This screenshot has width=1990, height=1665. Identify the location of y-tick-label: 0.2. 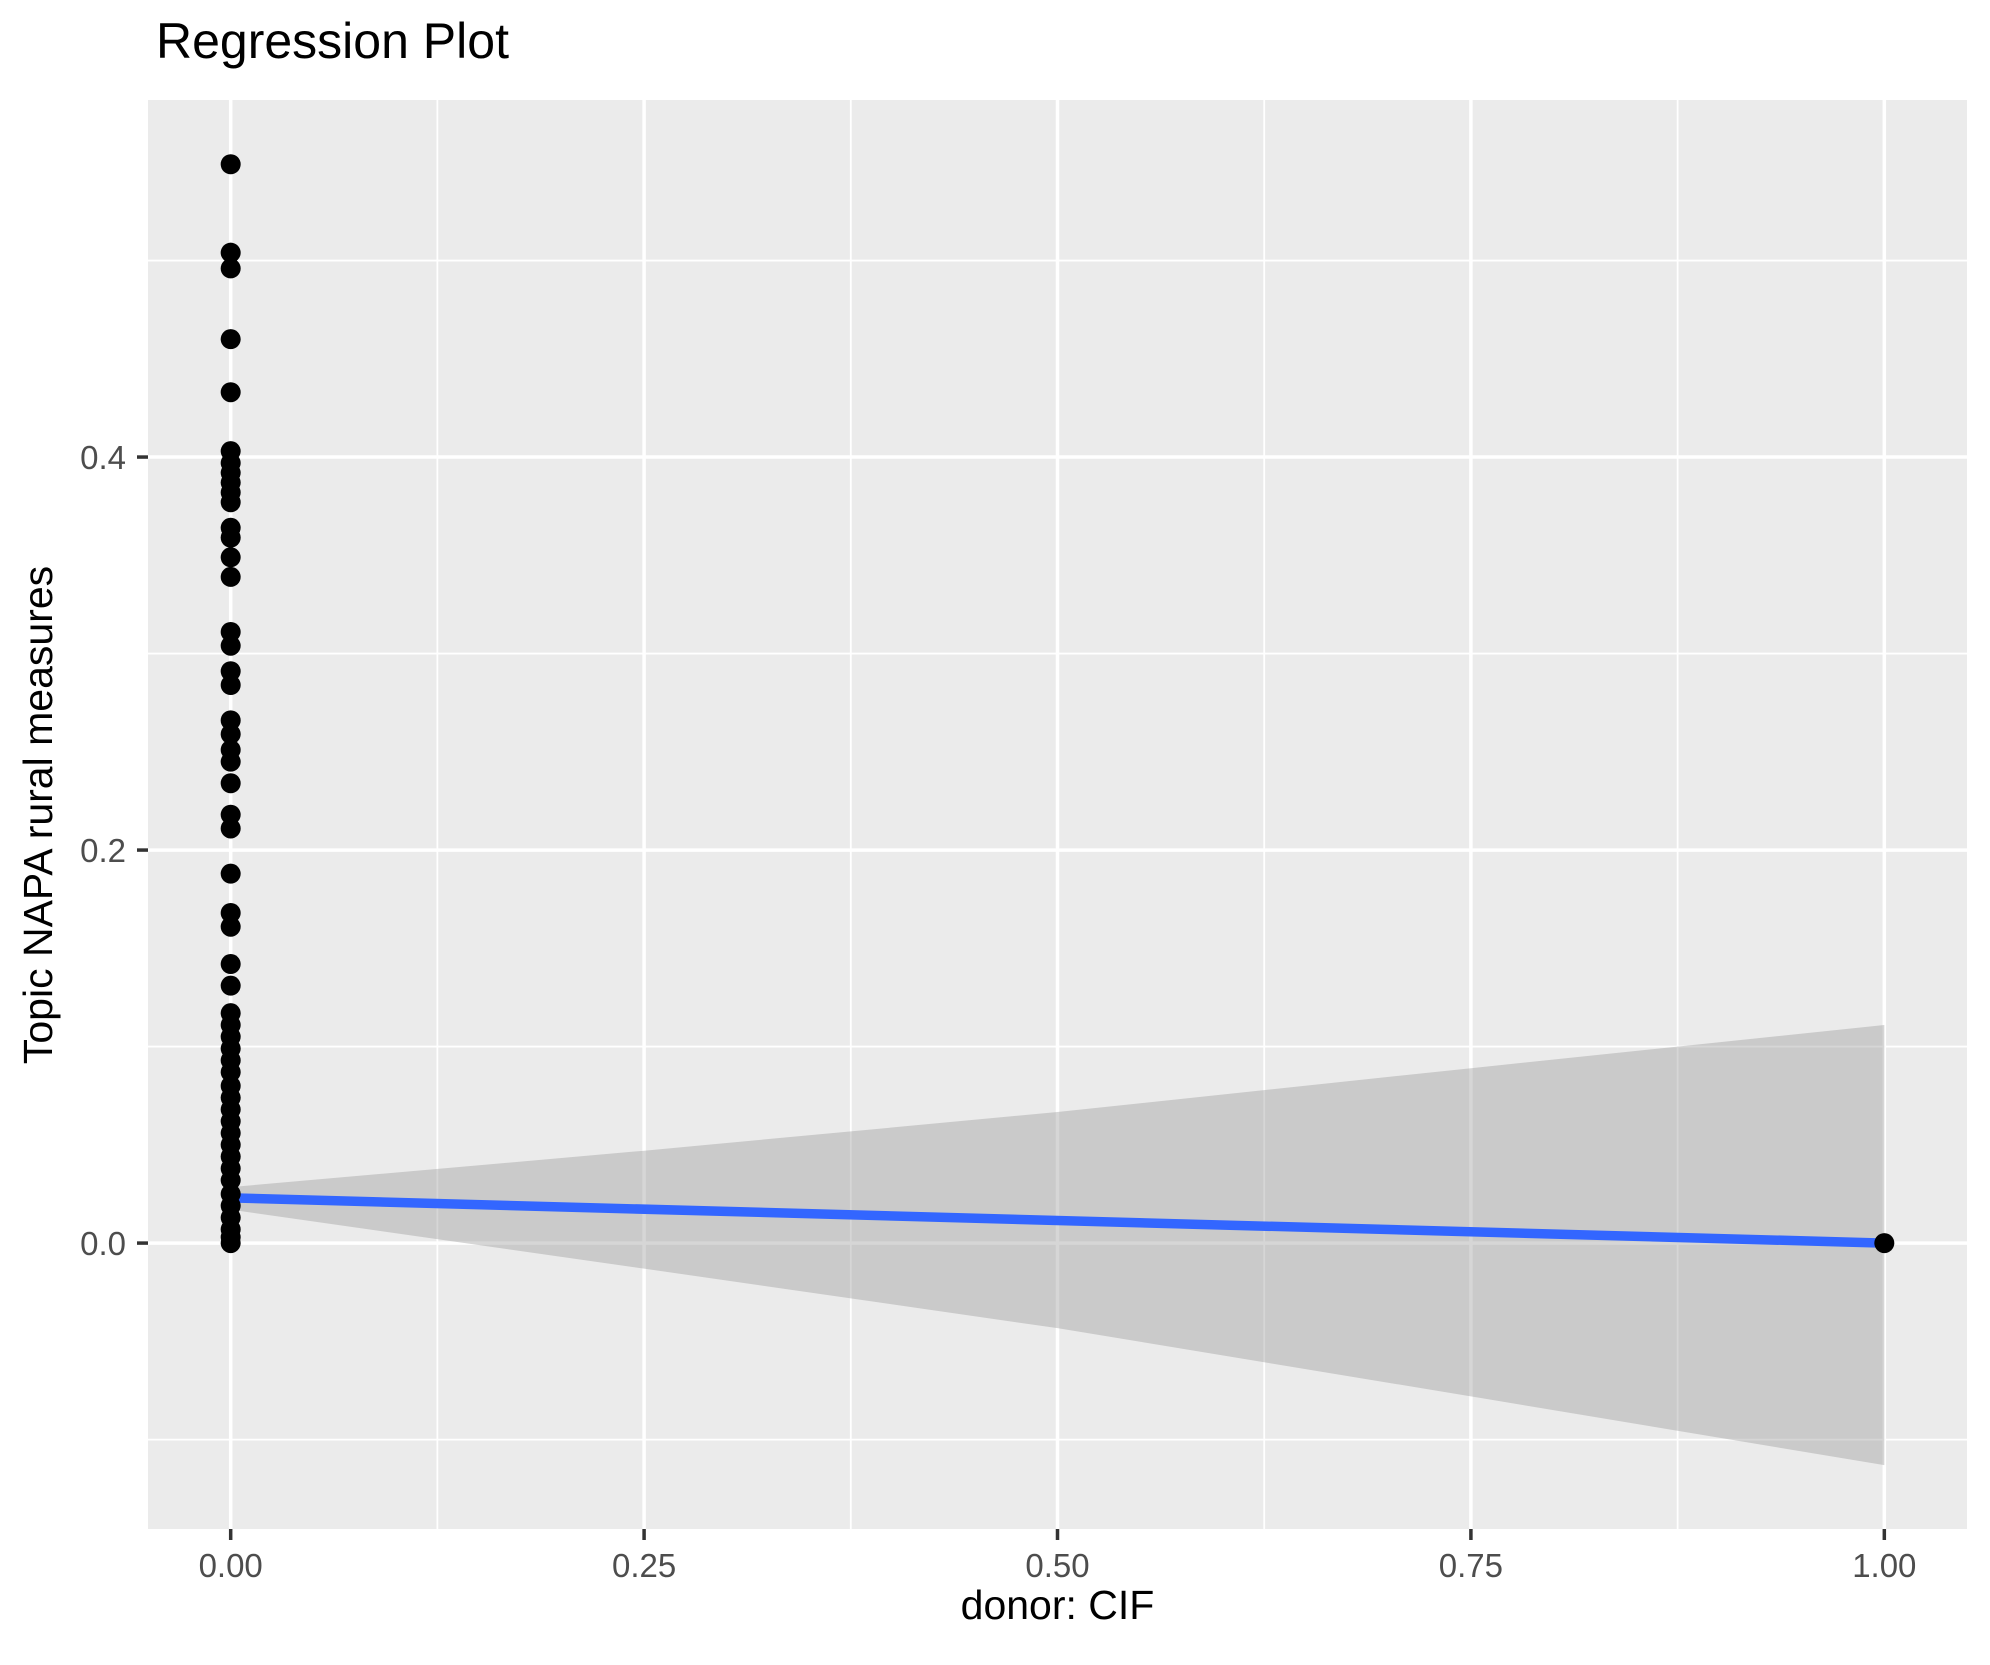
(103, 850).